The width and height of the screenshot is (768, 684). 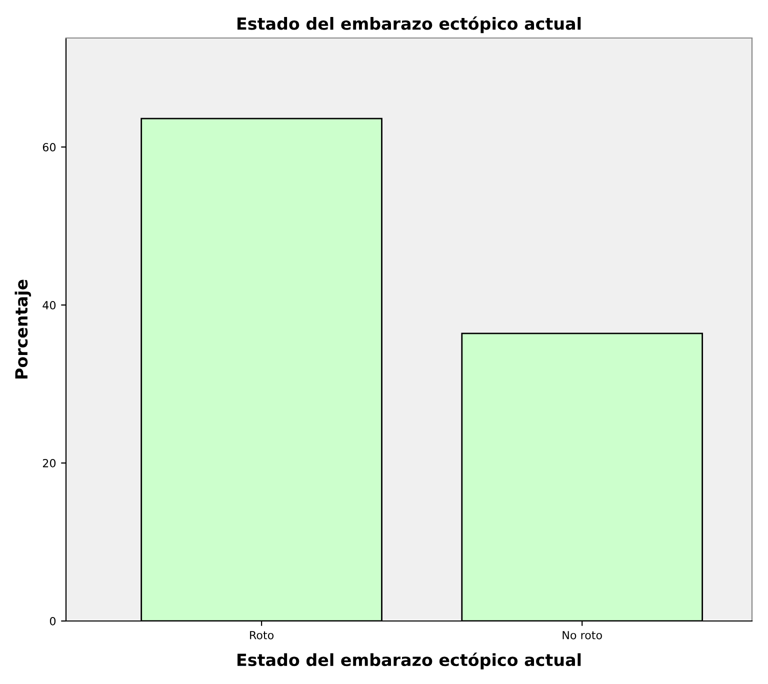 What do you see at coordinates (49, 463) in the screenshot?
I see `y-tick-label: 20` at bounding box center [49, 463].